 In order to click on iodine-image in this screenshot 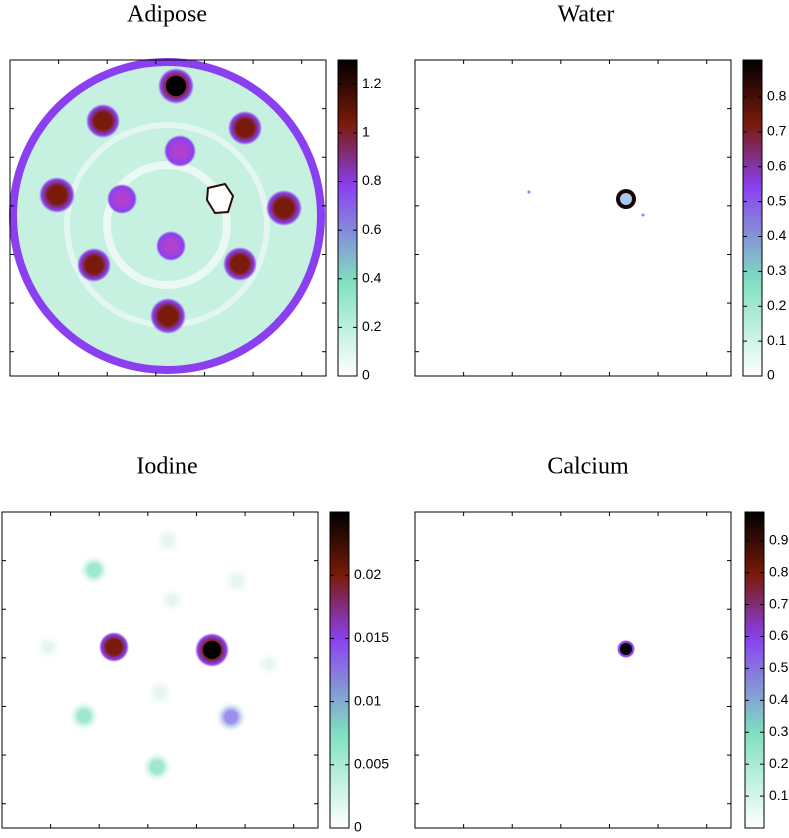, I will do `click(158, 654)`.